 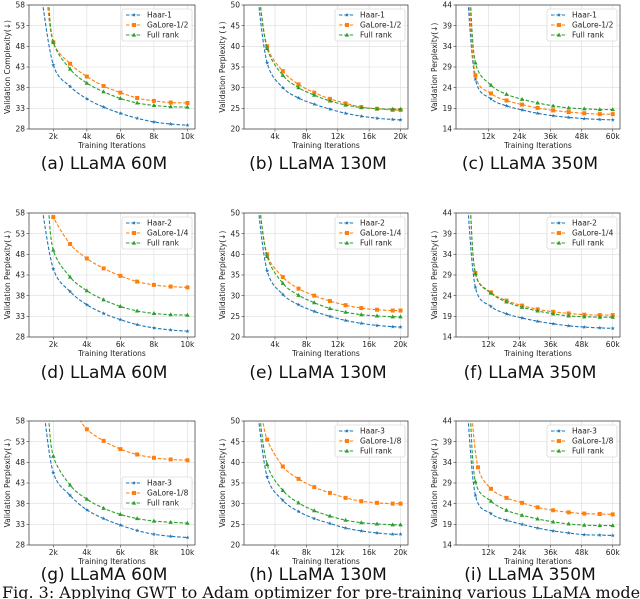 What do you see at coordinates (168, 493) in the screenshot?
I see `legend-label: GaLore-1/8` at bounding box center [168, 493].